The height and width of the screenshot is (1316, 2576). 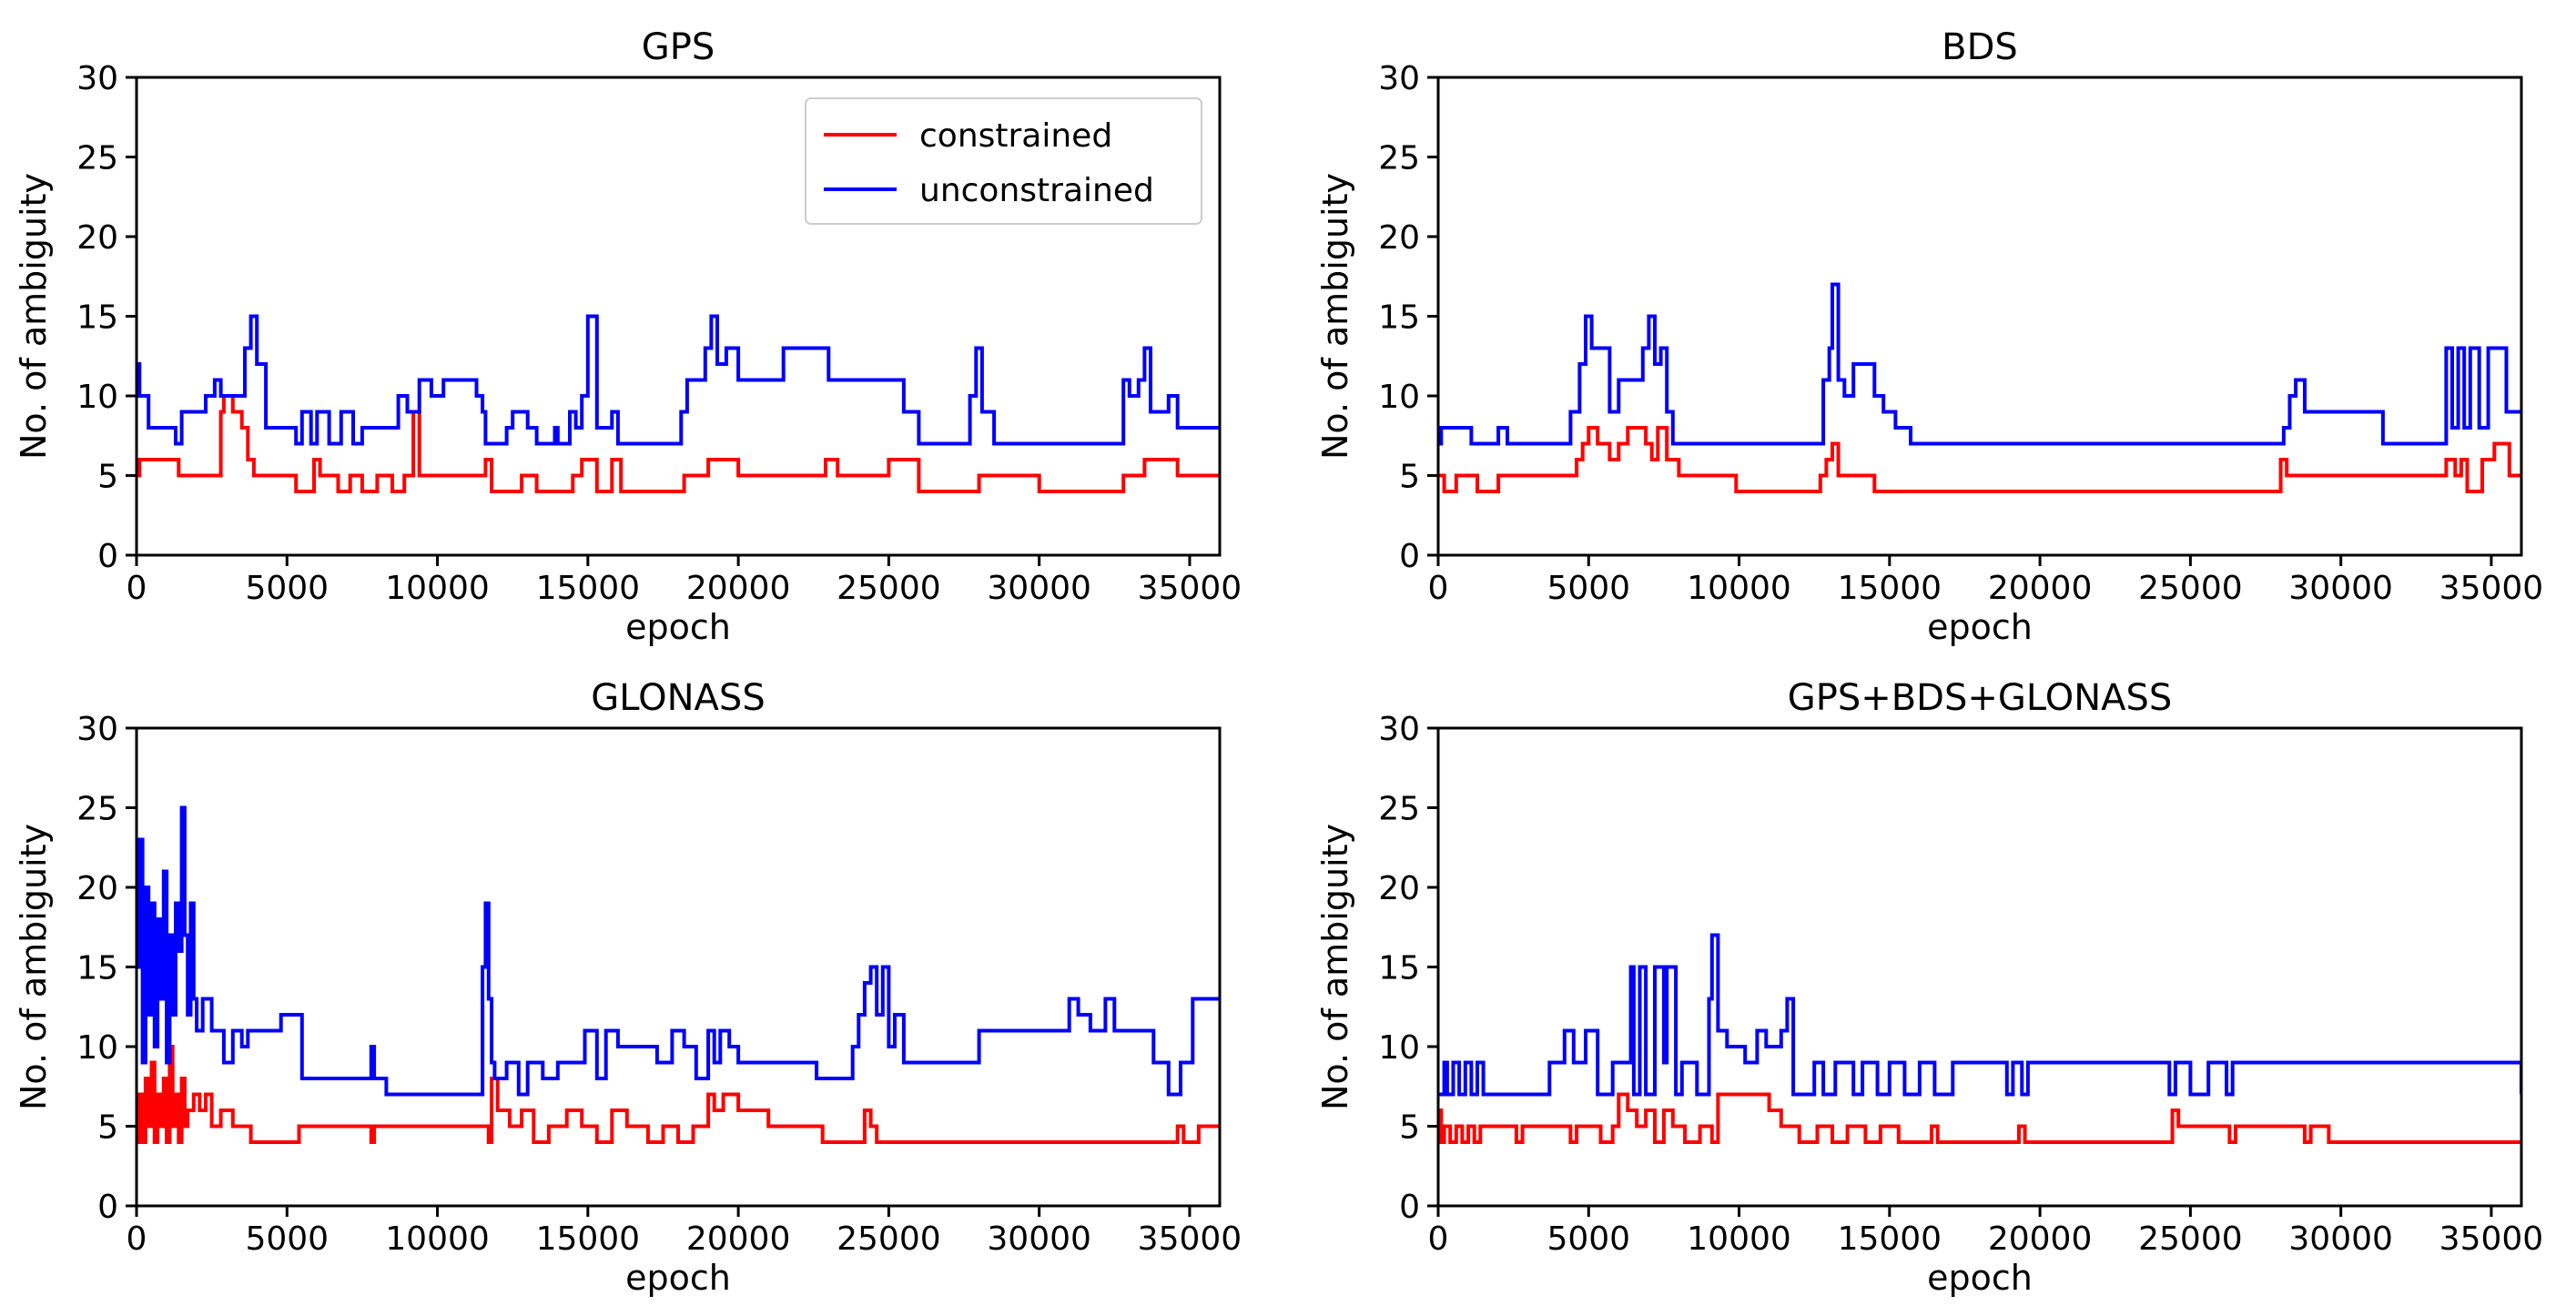 I want to click on legend-label-constrained: constrained, so click(x=1015, y=136).